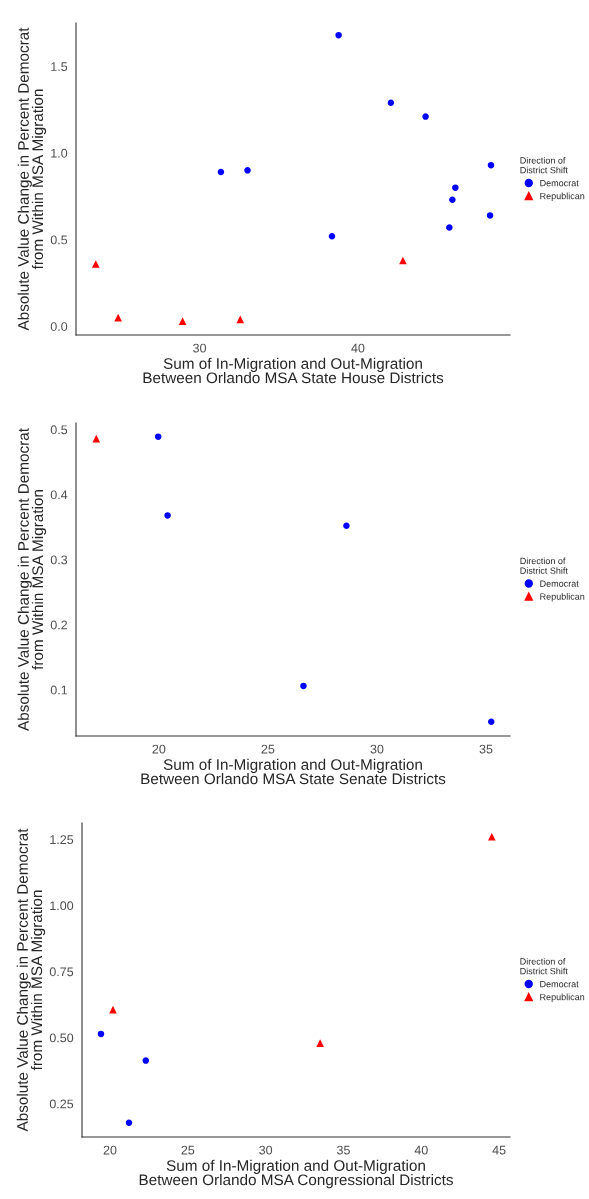 This screenshot has height=1199, width=589. Describe the element at coordinates (59, 495) in the screenshot. I see `y-tick-label: 0.4` at that location.